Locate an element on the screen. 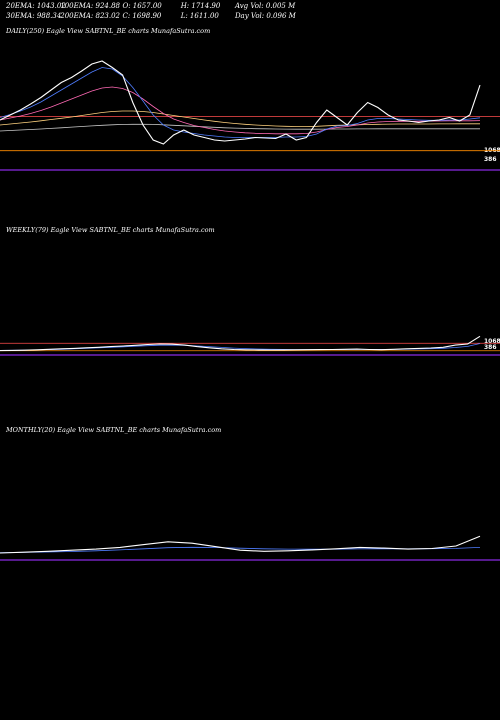  low-readout: L: 1611.00 is located at coordinates (199, 16).